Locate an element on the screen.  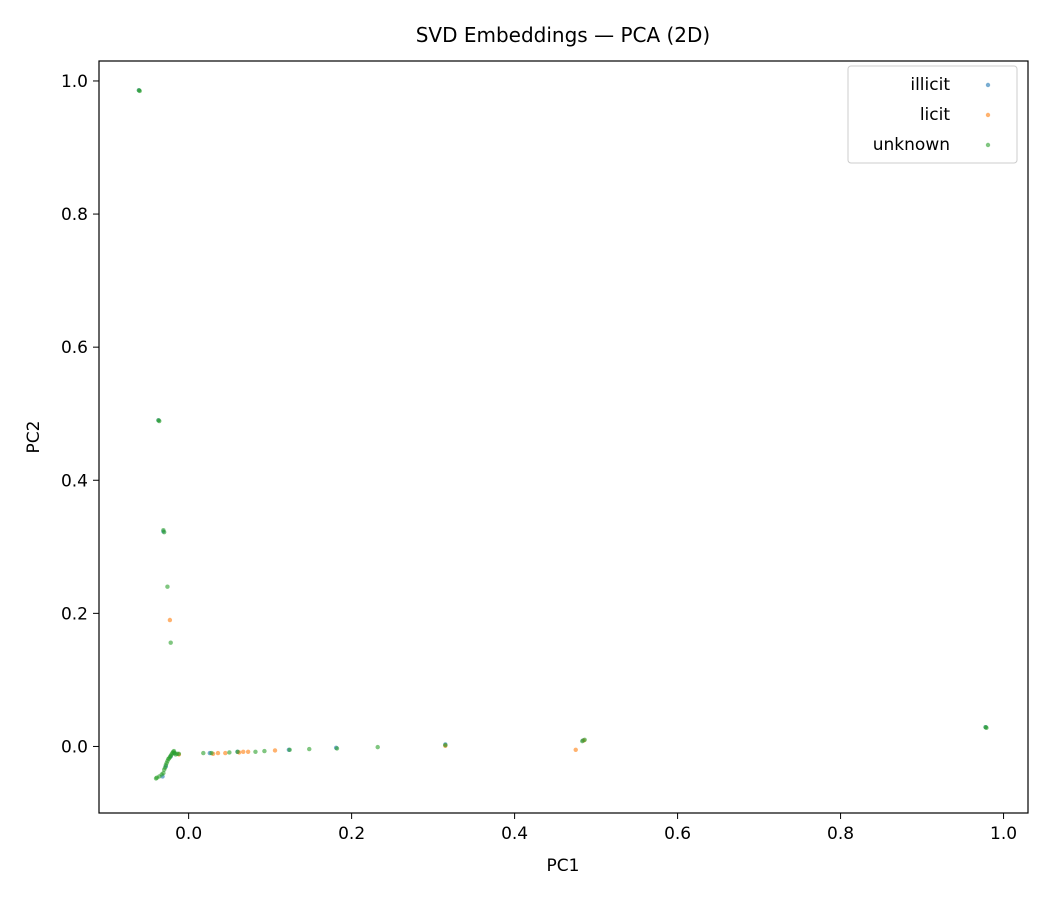
x-tick-label: 0.8 is located at coordinates (840, 834).